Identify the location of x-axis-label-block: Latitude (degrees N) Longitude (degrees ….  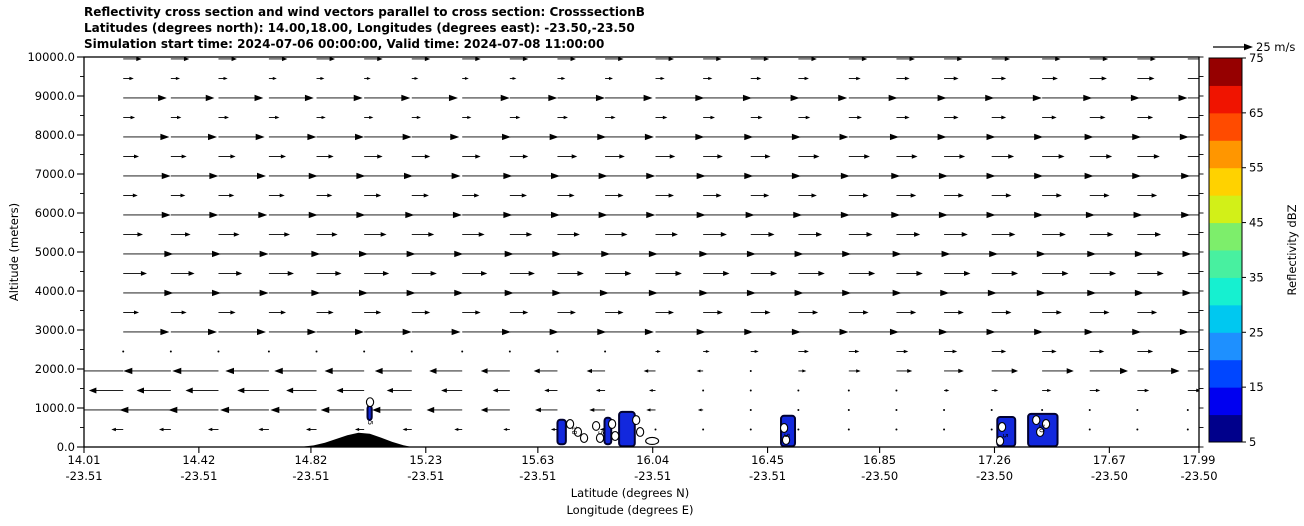
(630, 501).